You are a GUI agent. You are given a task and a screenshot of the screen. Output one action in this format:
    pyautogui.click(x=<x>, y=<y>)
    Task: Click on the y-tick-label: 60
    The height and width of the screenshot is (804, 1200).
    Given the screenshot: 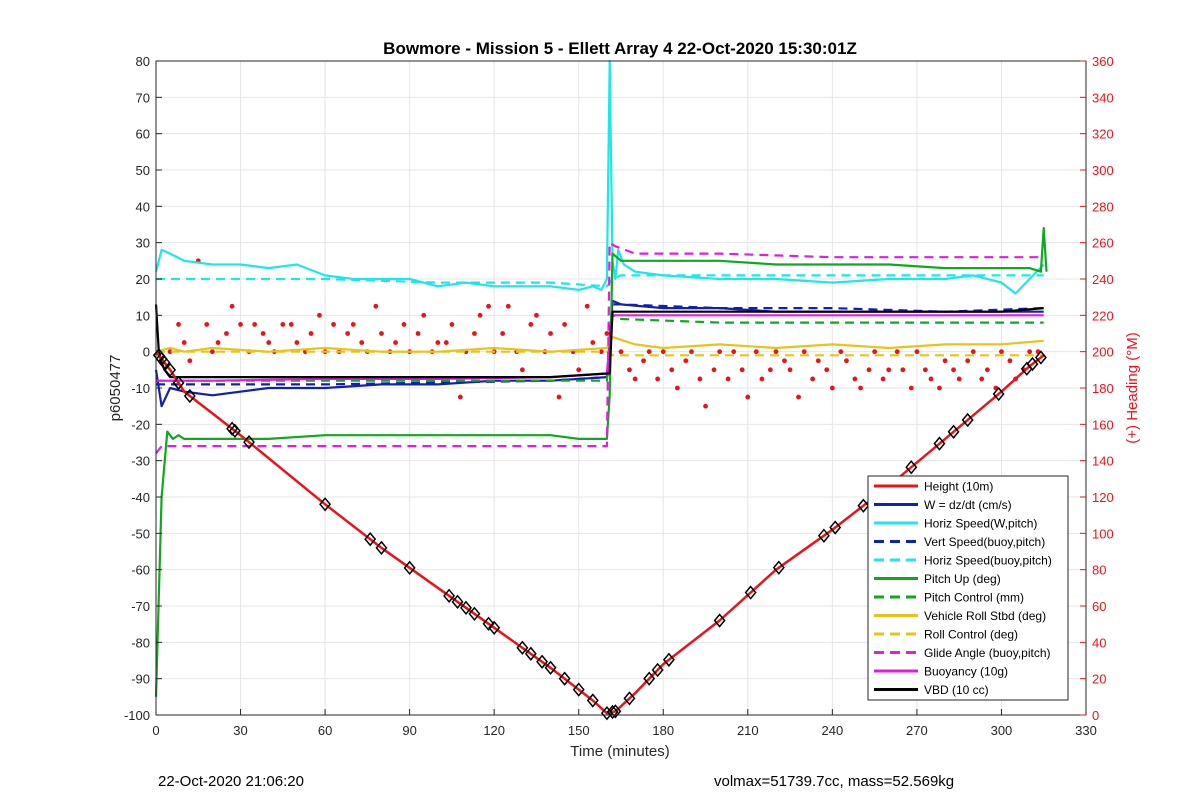 What is the action you would take?
    pyautogui.click(x=143, y=134)
    